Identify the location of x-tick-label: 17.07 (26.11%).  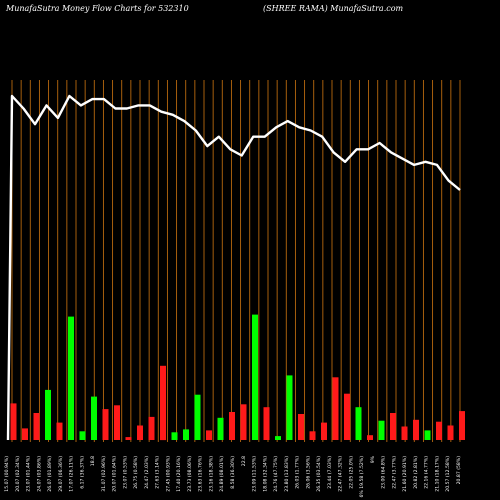
(72, 474).